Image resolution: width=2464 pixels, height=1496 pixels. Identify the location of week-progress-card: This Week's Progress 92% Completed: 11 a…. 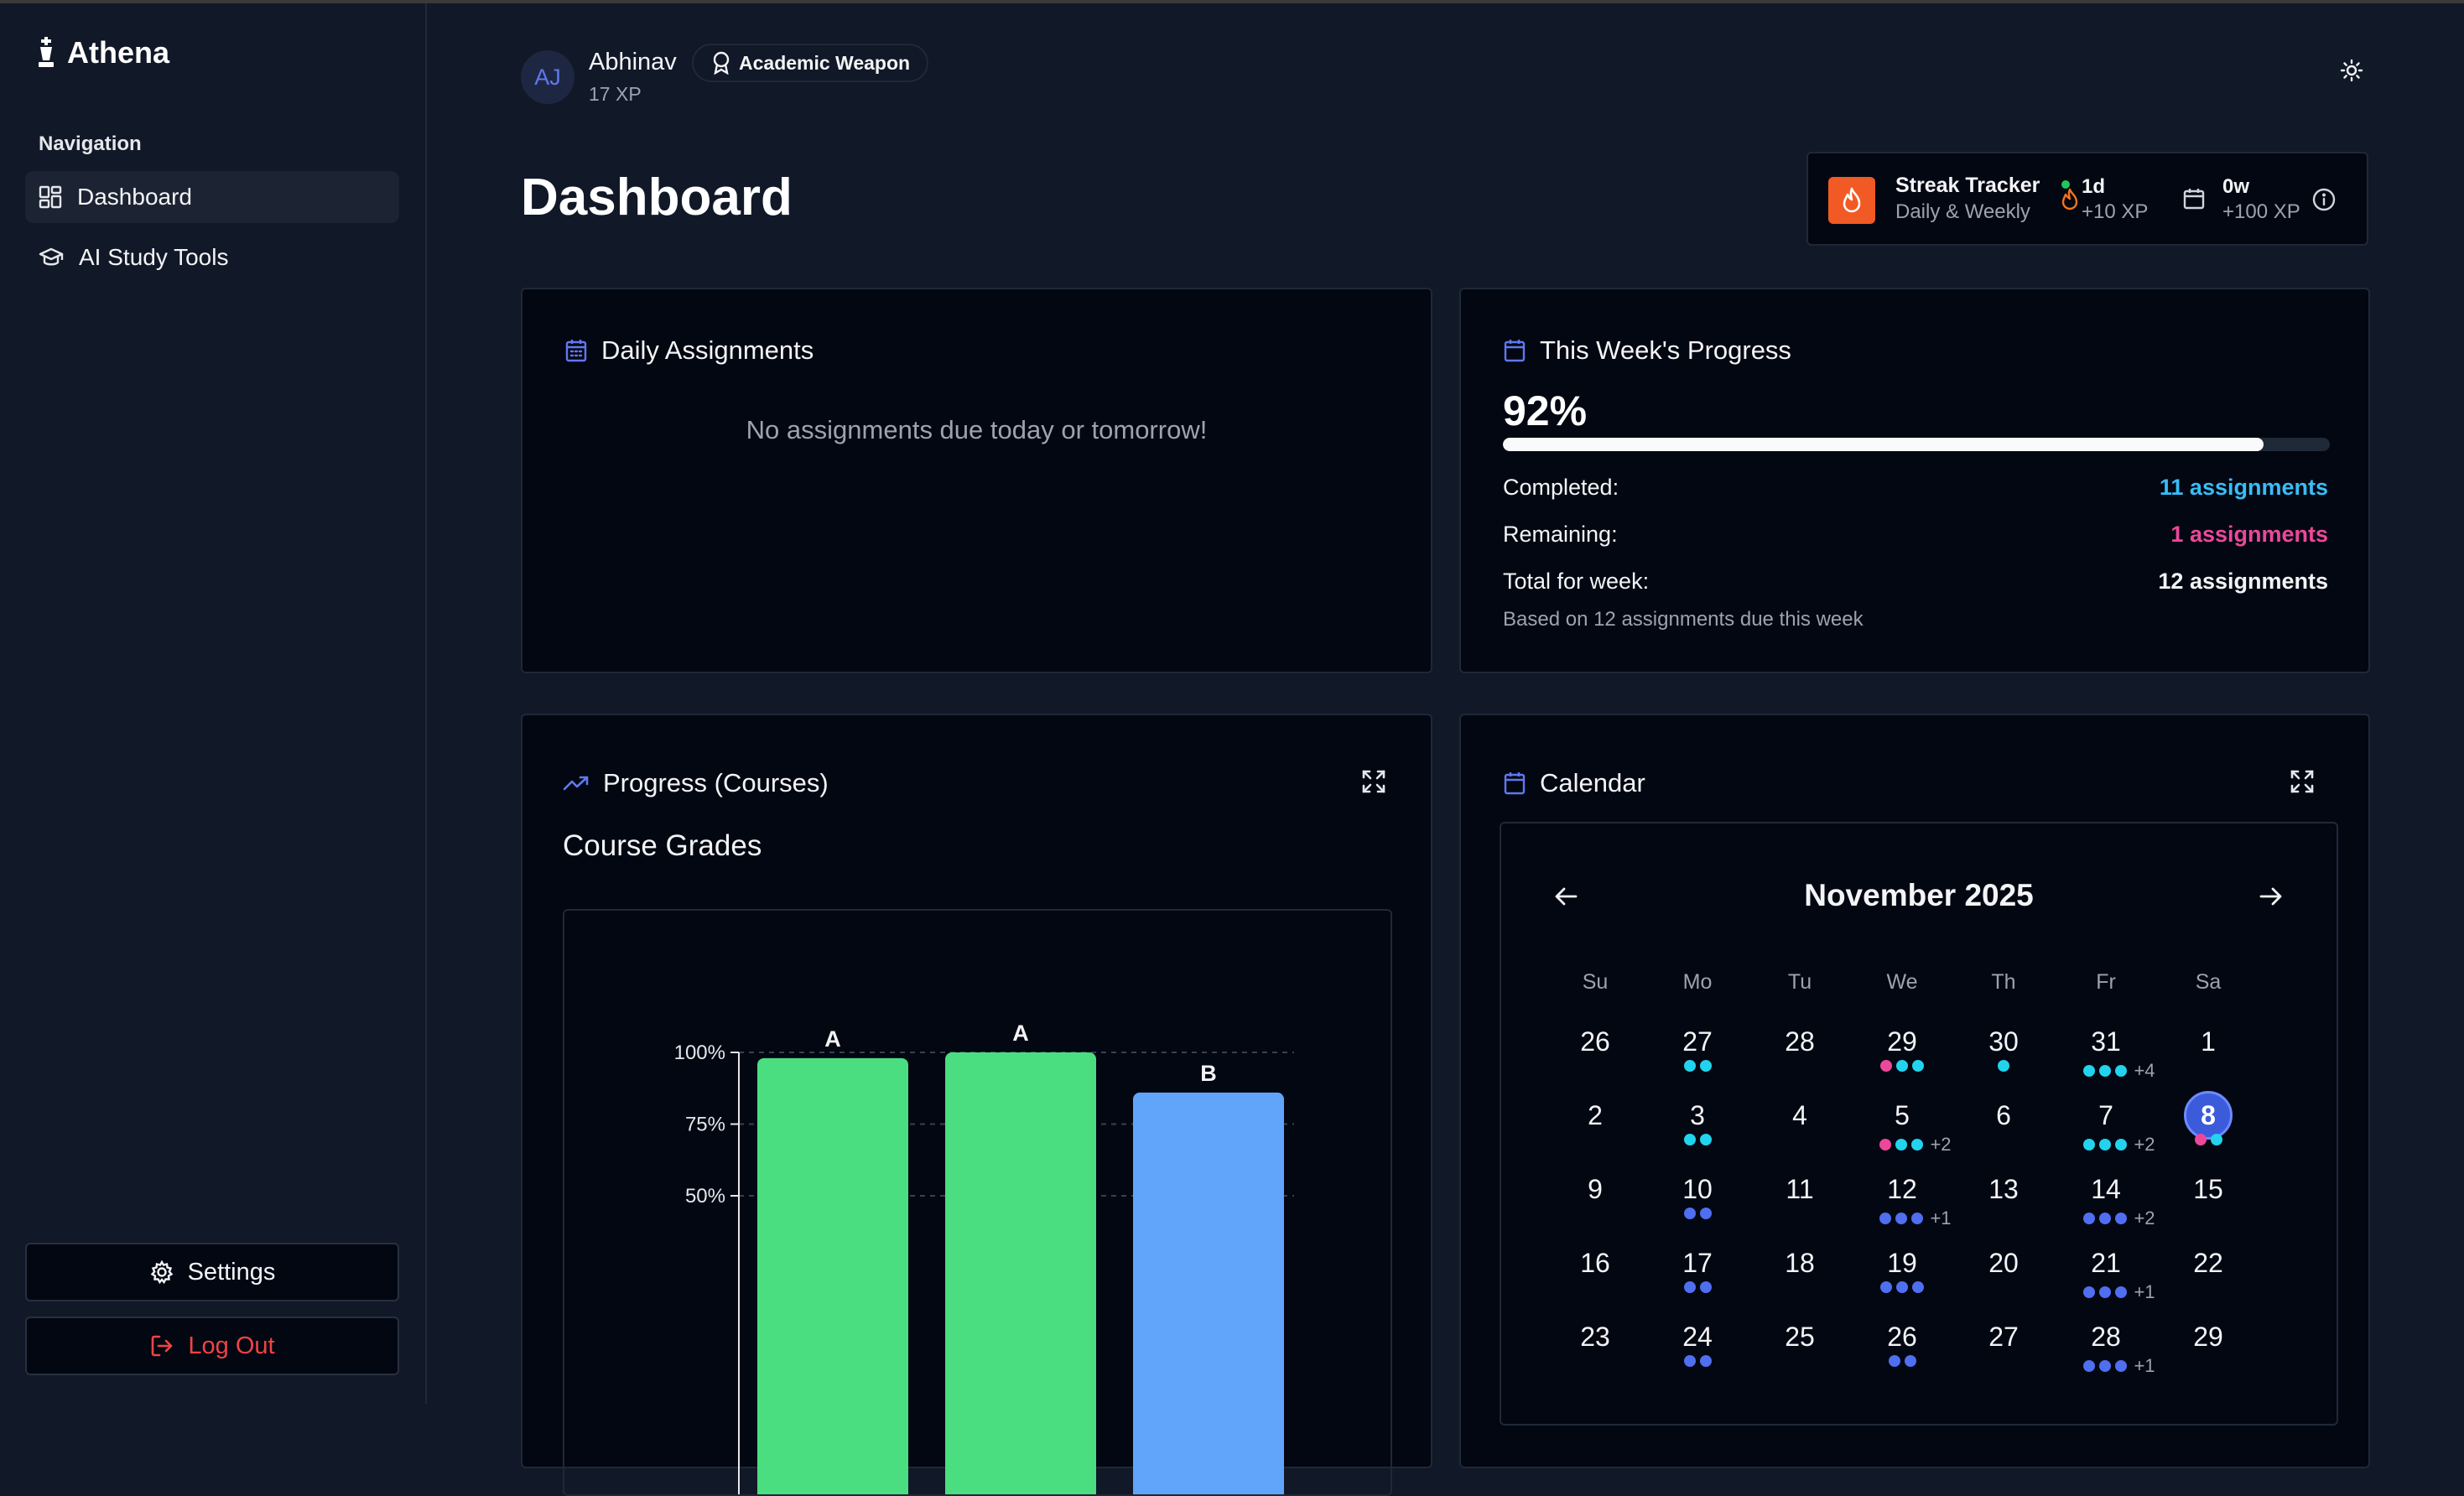
(1914, 480).